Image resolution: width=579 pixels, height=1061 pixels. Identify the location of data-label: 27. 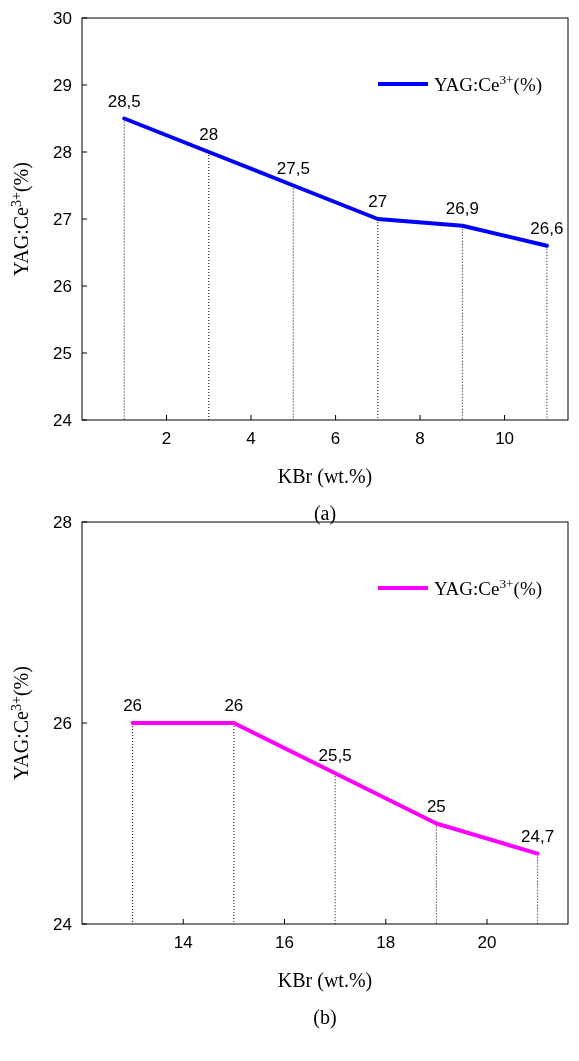
(378, 201).